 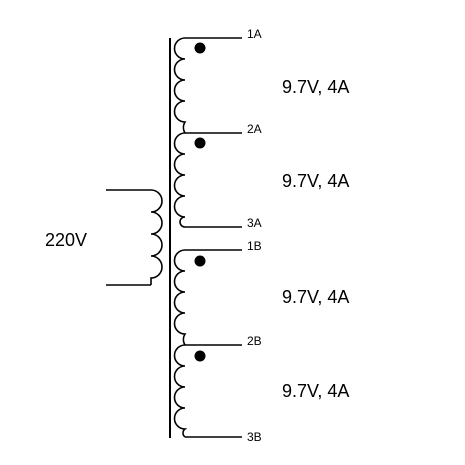 I want to click on primary-coil, so click(x=156, y=237).